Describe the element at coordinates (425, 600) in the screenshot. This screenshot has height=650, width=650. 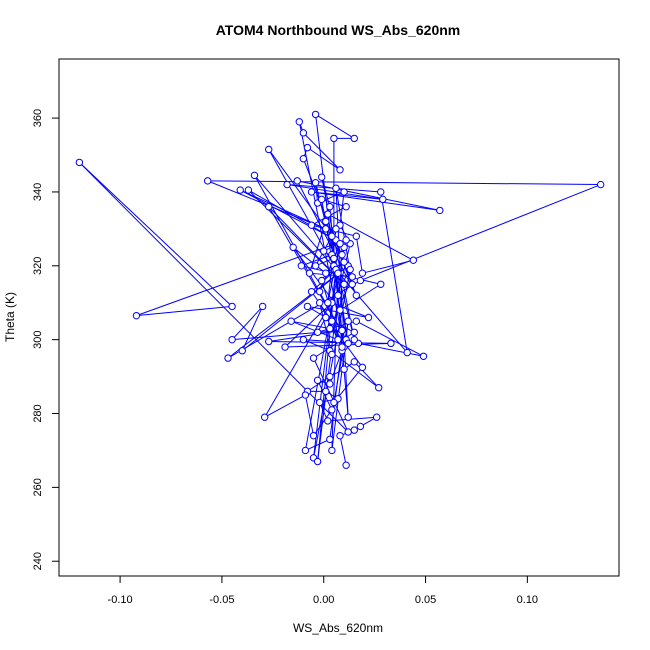
I see `x-tick-label: 0.05` at that location.